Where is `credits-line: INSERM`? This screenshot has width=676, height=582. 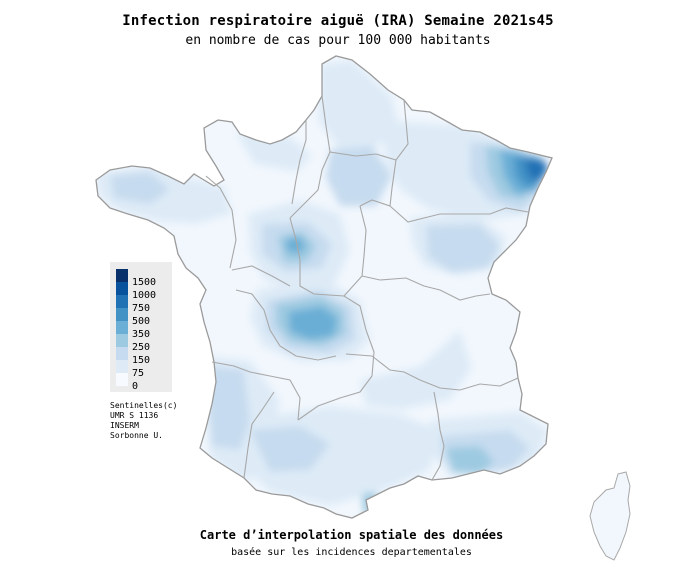
credits-line: INSERM is located at coordinates (124, 425).